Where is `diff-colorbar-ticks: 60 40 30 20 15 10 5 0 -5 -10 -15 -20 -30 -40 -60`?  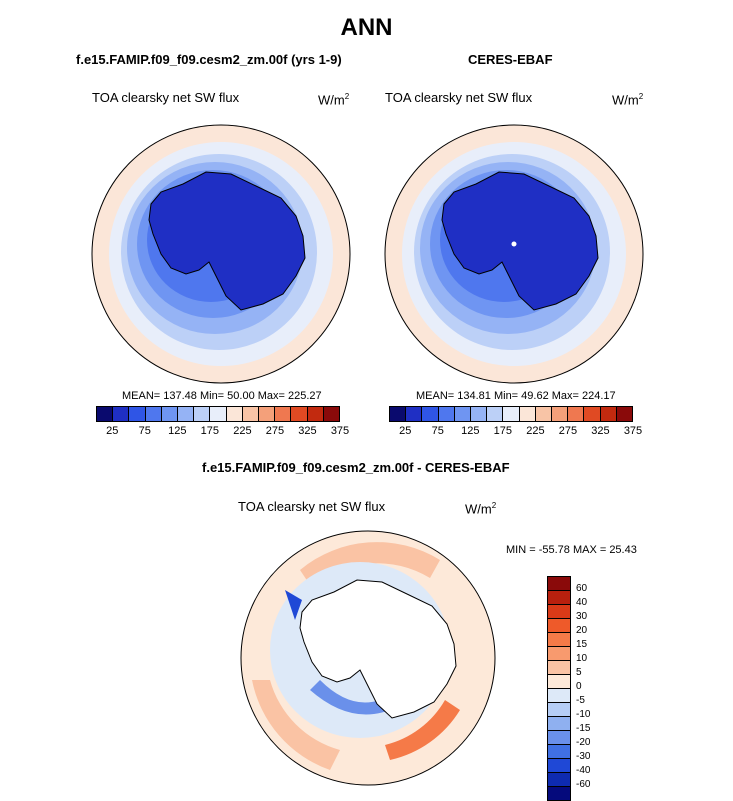
diff-colorbar-ticks: 60 40 30 20 15 10 5 0 -5 -10 -15 -20 -30 -40 -60 is located at coordinates (596, 683).